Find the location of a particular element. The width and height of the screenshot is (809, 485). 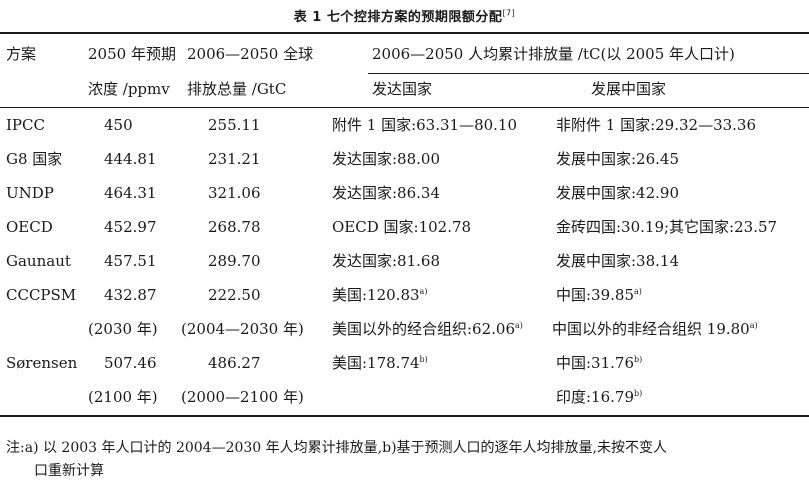

row-developing: 发展中国家:38.14 is located at coordinates (617, 261).